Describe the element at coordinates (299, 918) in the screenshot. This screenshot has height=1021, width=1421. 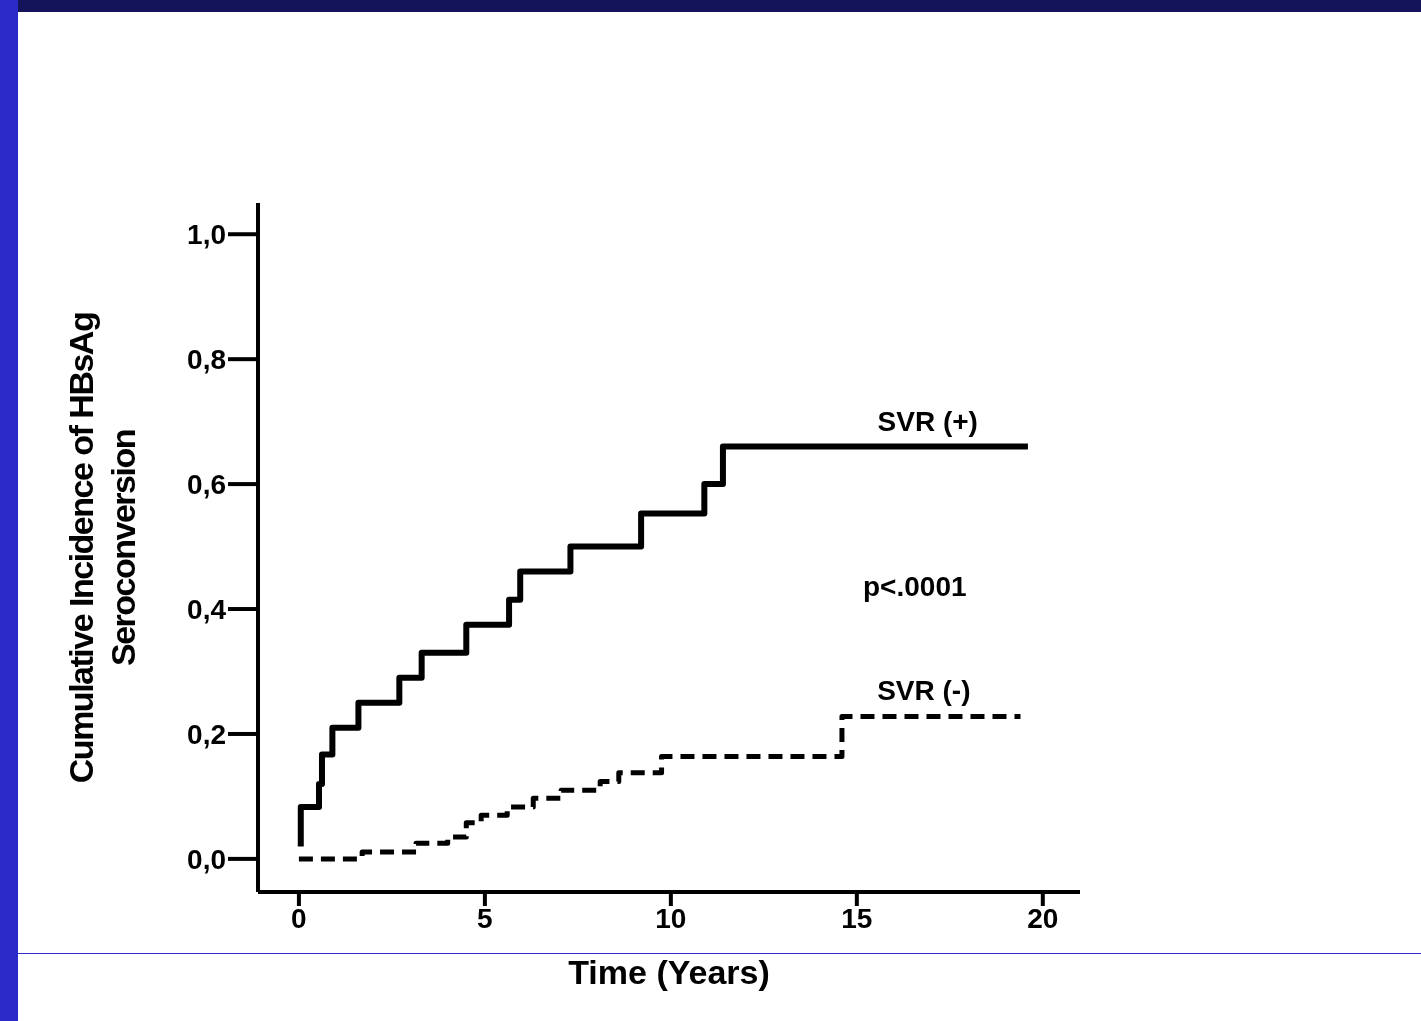
I see `x-tick-label: 0` at that location.